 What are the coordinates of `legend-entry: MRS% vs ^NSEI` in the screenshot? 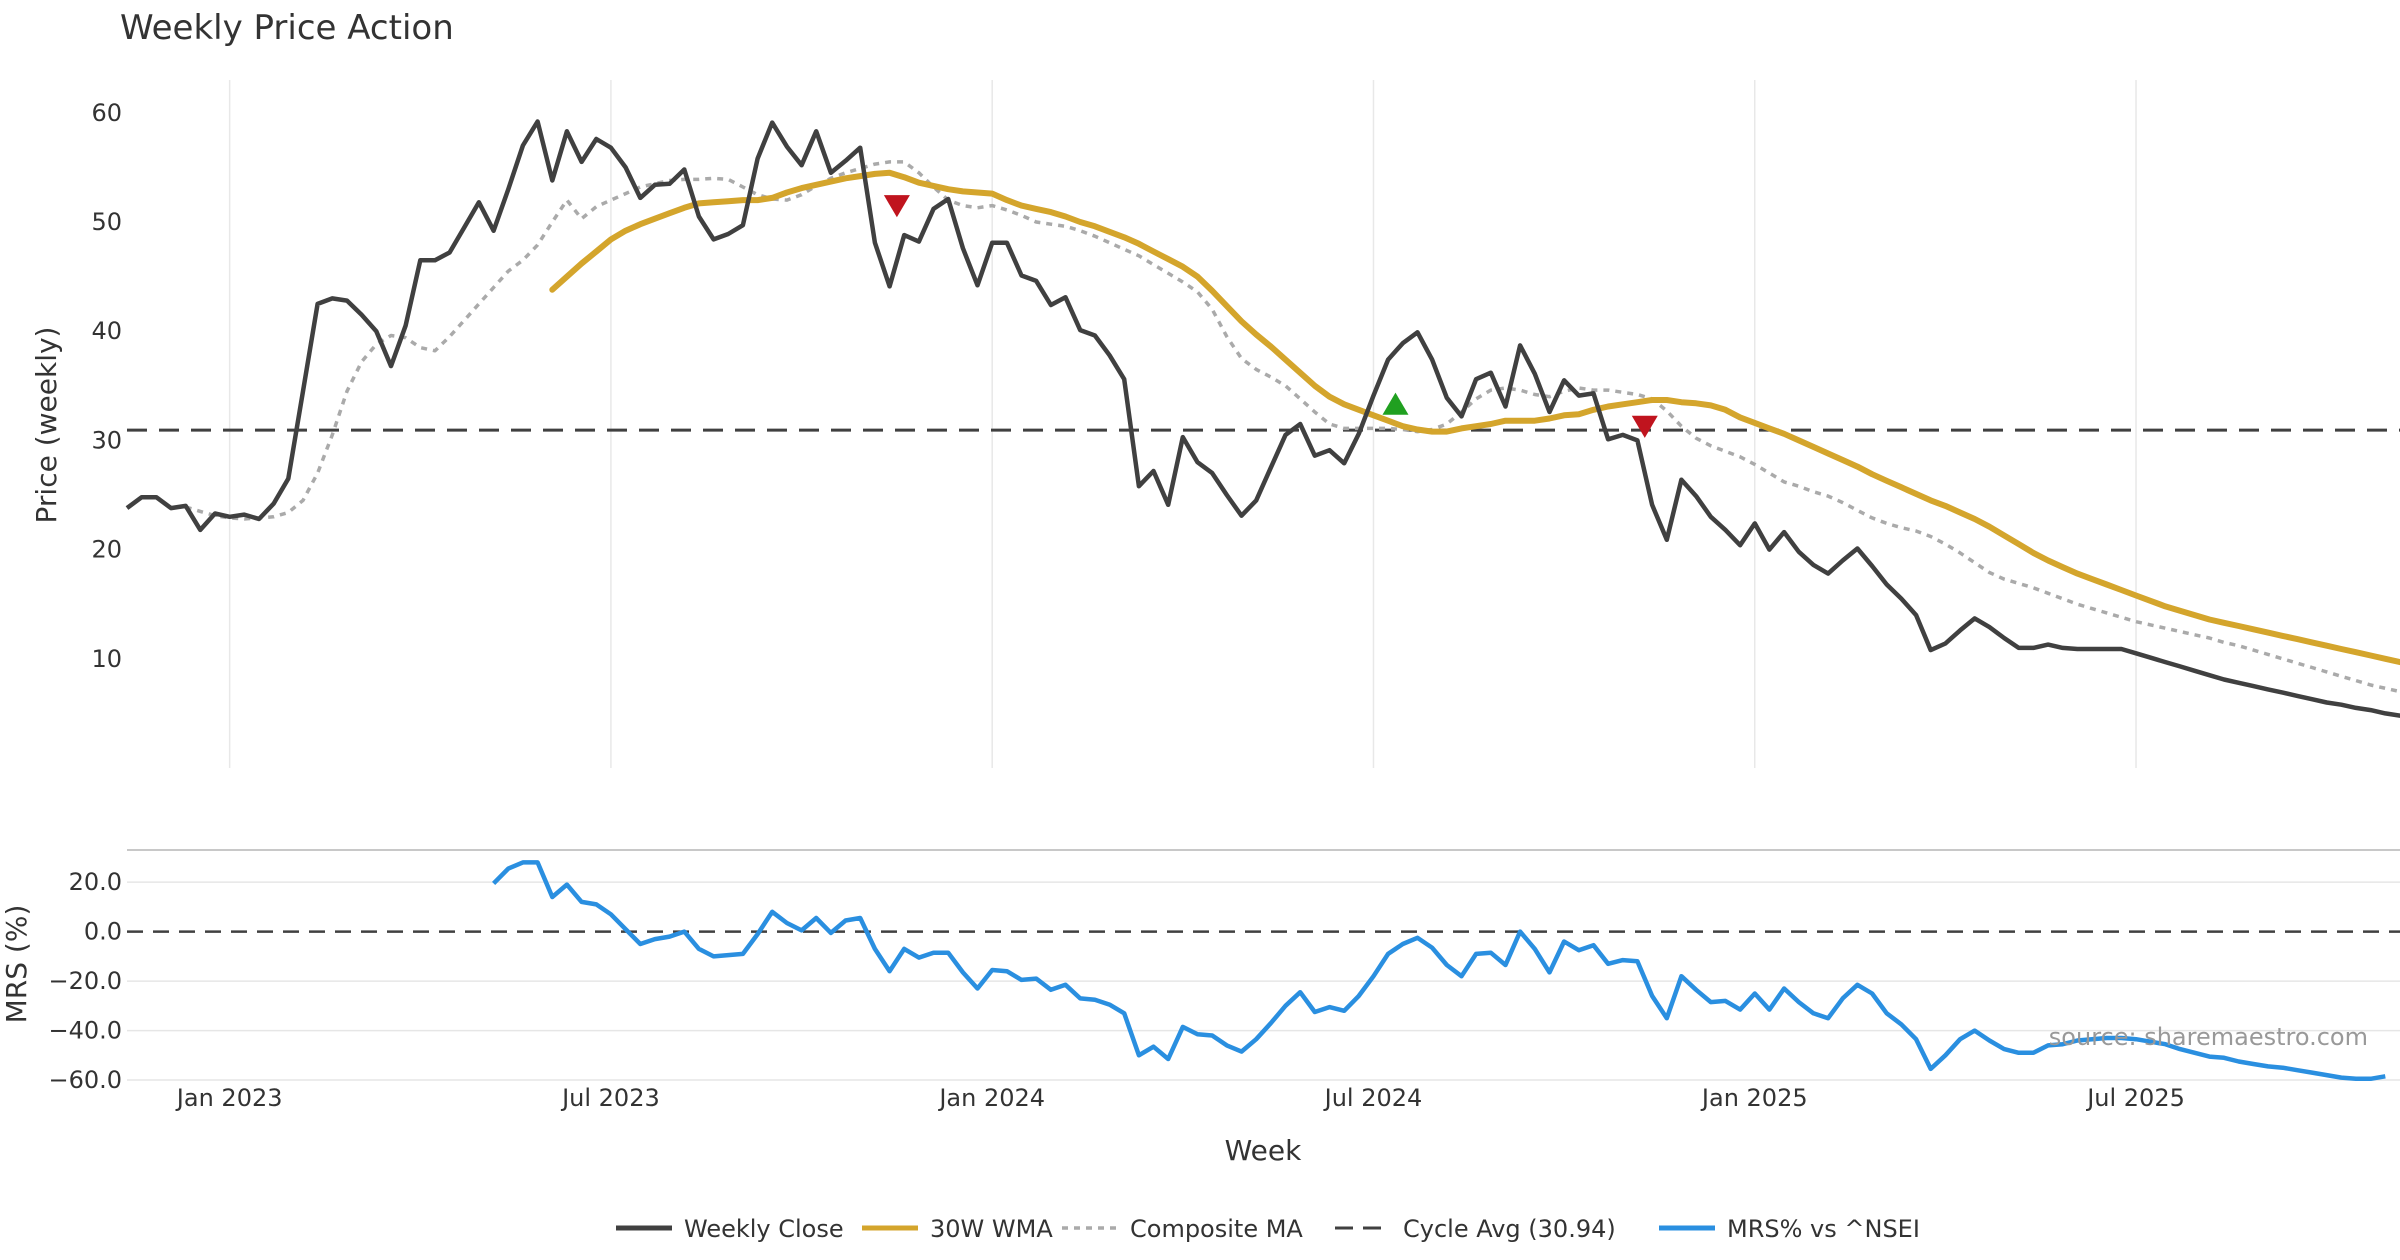 It's located at (1789, 1229).